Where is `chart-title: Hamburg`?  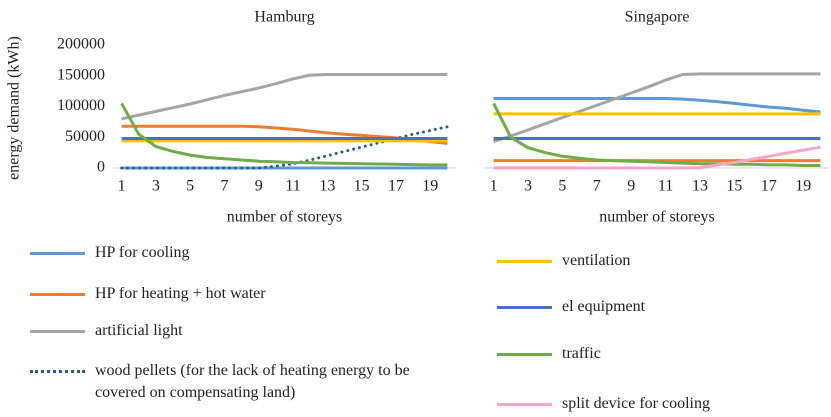 chart-title: Hamburg is located at coordinates (284, 17).